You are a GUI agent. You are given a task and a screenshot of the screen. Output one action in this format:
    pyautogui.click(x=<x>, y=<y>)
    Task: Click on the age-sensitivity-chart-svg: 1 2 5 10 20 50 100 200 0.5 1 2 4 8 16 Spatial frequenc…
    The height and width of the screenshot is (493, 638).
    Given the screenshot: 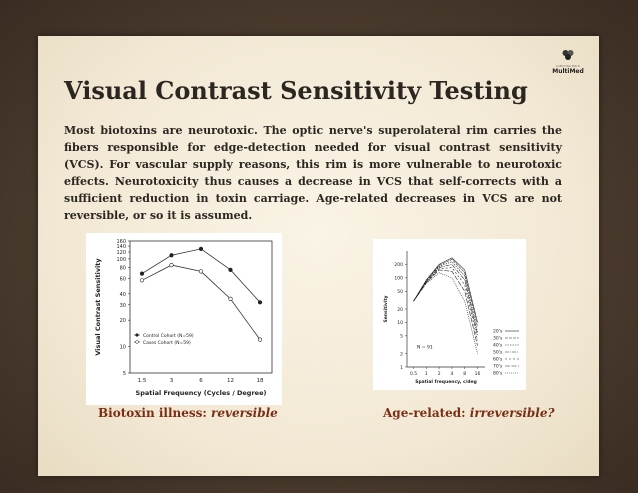 What is the action you would take?
    pyautogui.click(x=451, y=318)
    